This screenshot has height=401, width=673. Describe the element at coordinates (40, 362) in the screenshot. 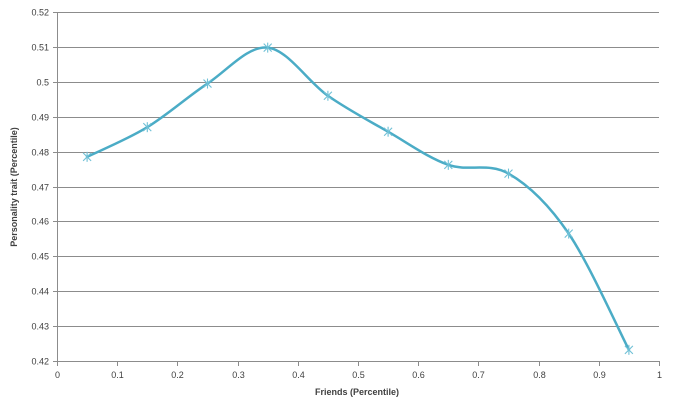

I see `y-tick-label: 0.42` at that location.